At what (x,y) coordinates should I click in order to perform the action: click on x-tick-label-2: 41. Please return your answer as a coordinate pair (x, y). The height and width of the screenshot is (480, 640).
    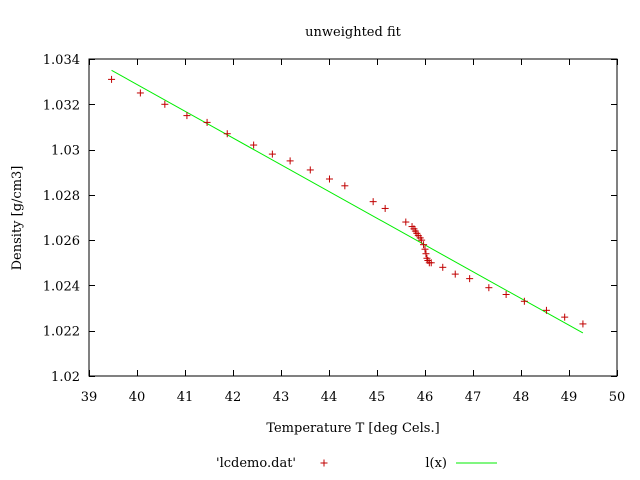
    Looking at the image, I should click on (185, 397).